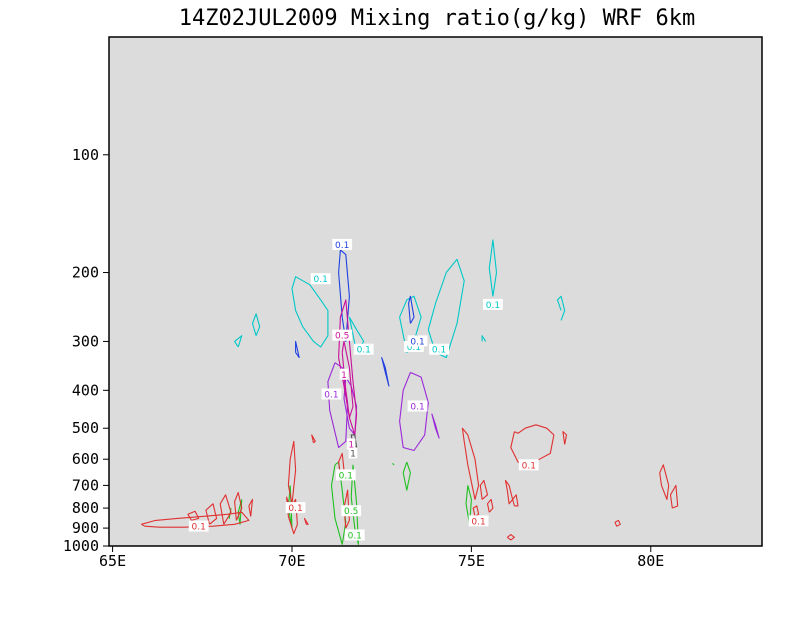  What do you see at coordinates (85, 459) in the screenshot?
I see `y-tick-label: 600` at bounding box center [85, 459].